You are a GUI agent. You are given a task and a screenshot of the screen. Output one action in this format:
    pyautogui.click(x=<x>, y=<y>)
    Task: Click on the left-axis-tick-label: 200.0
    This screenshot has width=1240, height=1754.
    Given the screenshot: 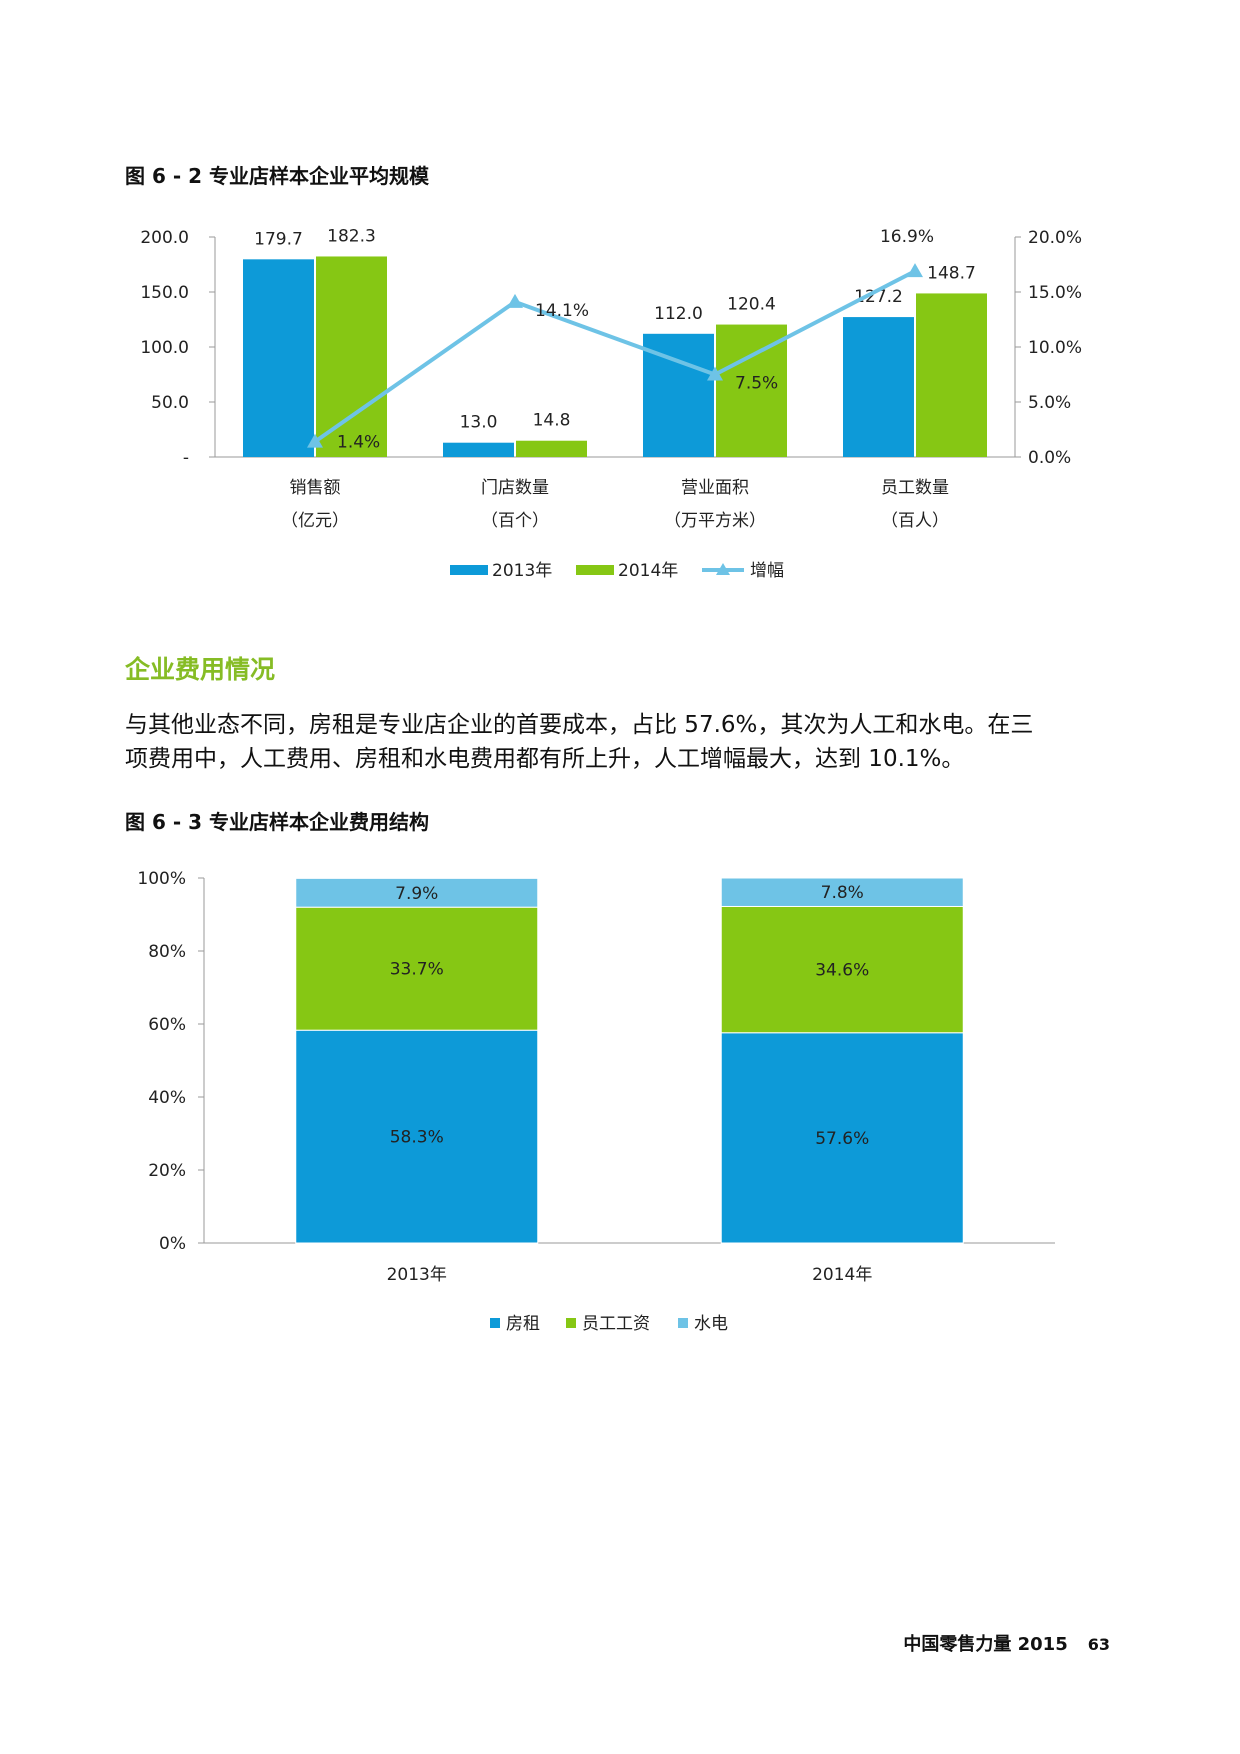 What is the action you would take?
    pyautogui.click(x=164, y=238)
    